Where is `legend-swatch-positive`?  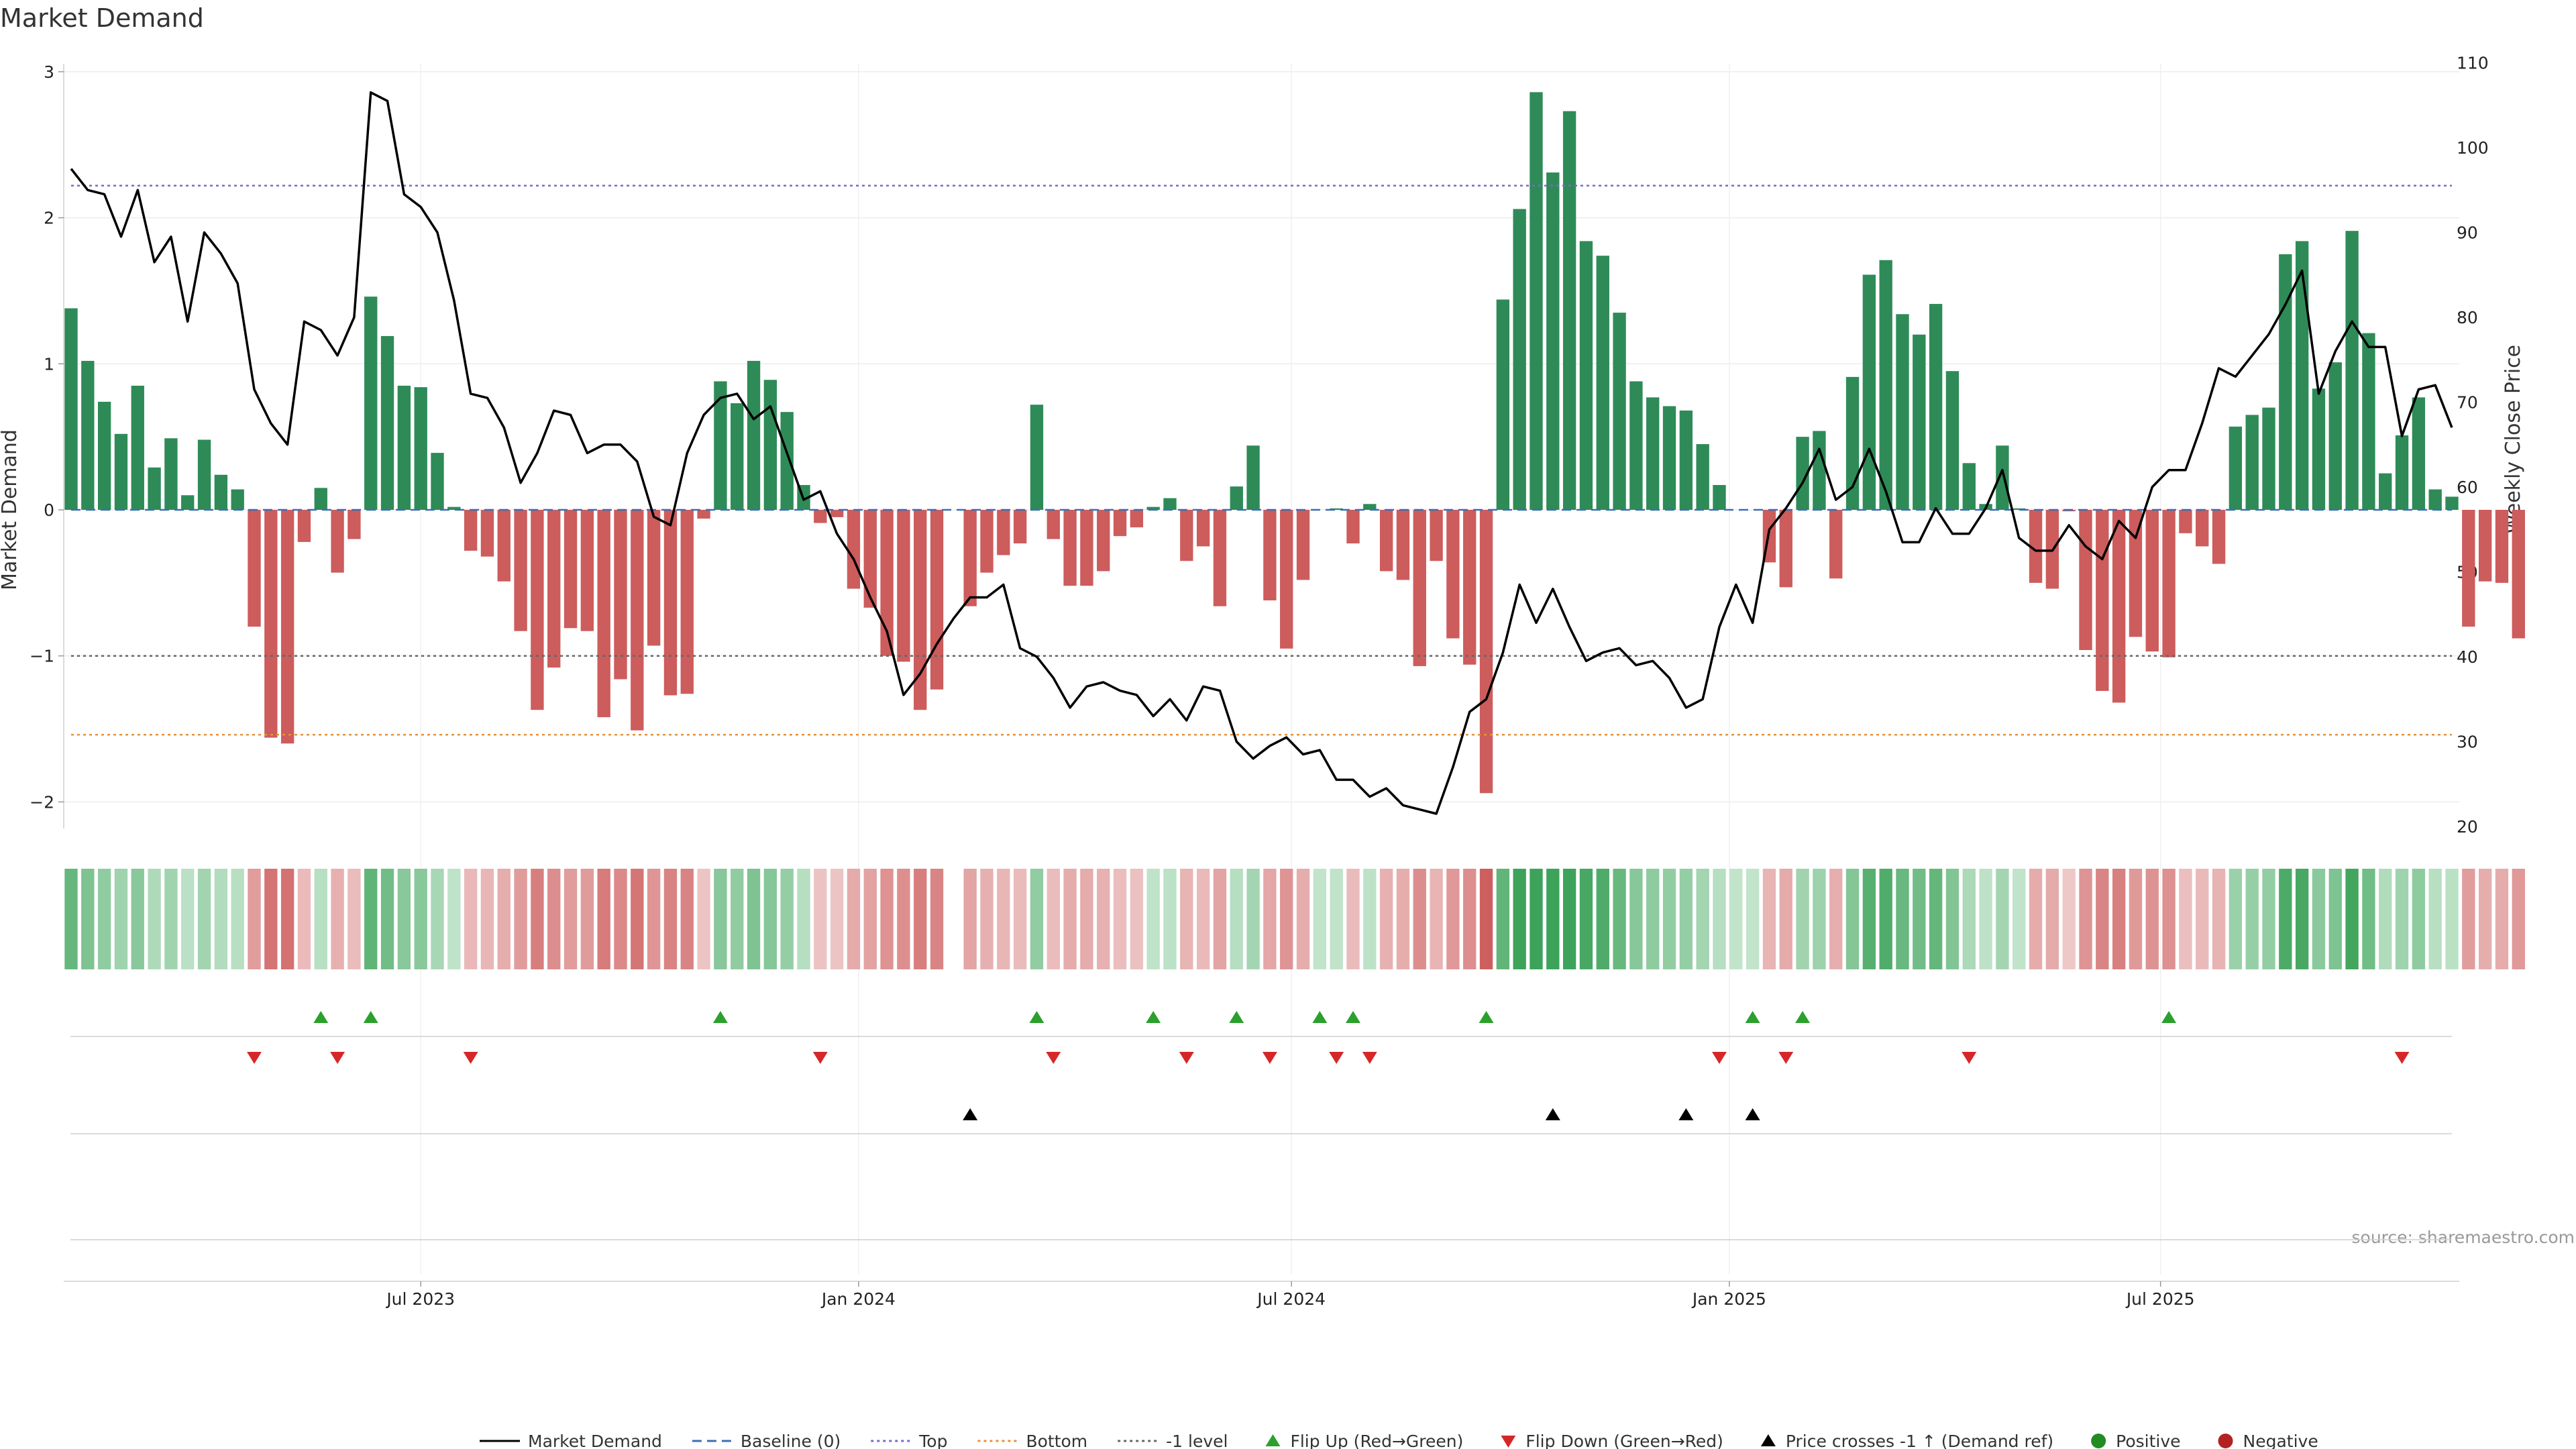
legend-swatch-positive is located at coordinates (2098, 1441).